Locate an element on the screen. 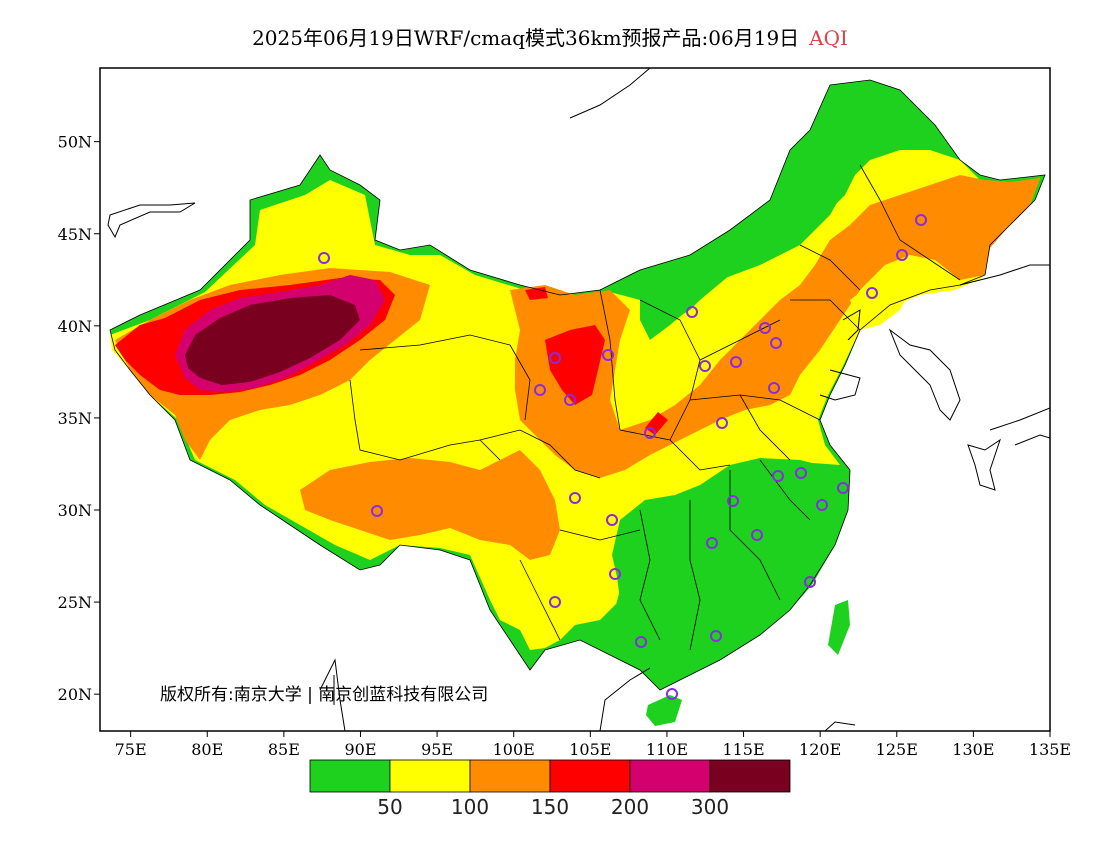 The height and width of the screenshot is (850, 1100). legend-label: 300 is located at coordinates (710, 807).